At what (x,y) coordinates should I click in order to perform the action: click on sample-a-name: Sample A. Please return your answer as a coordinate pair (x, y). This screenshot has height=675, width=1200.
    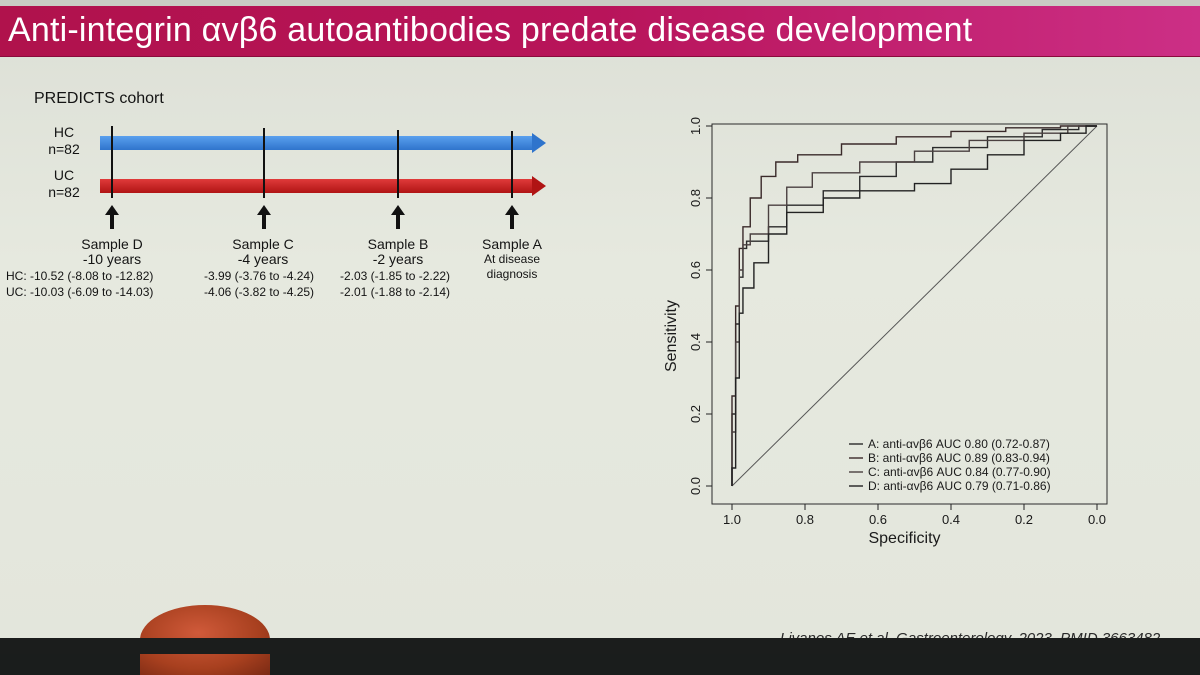
    Looking at the image, I should click on (512, 244).